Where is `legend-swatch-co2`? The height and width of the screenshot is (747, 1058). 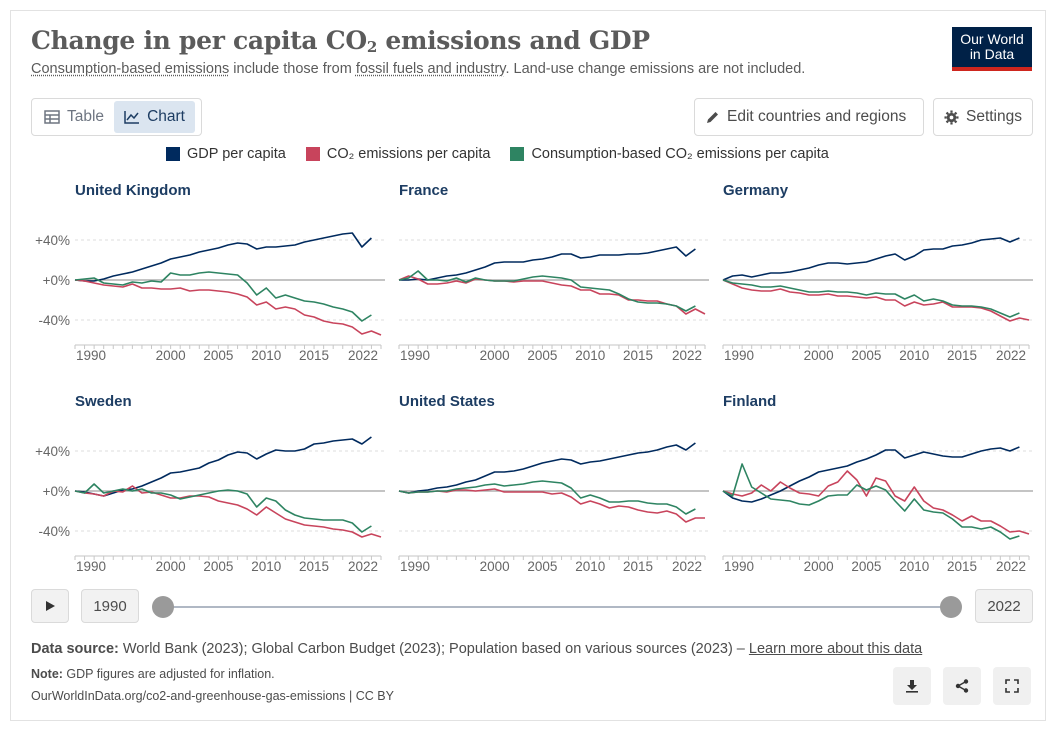
legend-swatch-co2 is located at coordinates (312, 154).